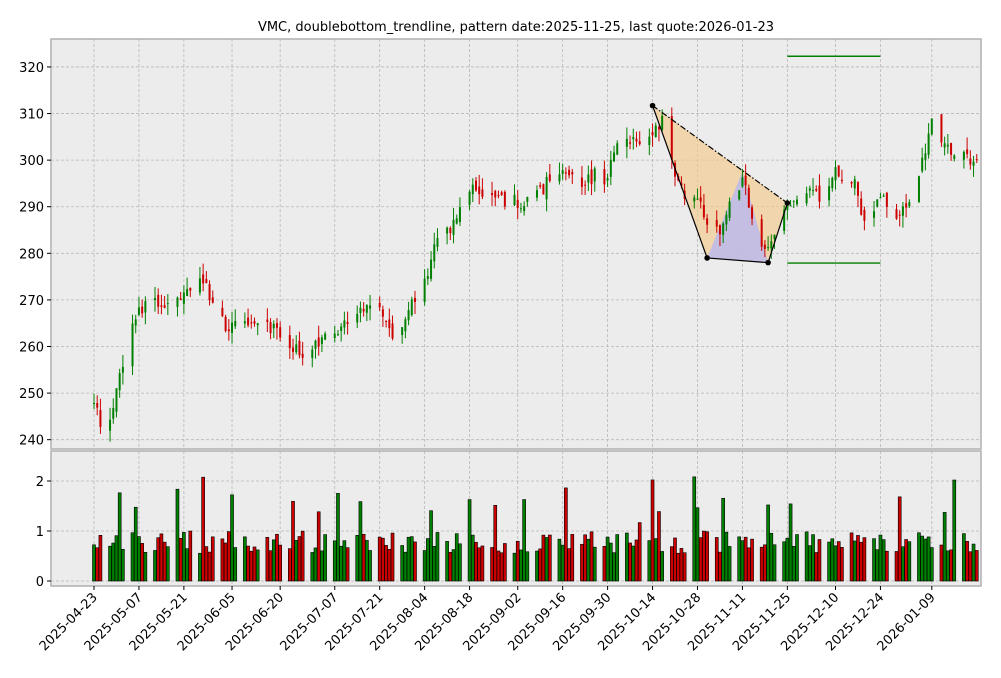 The height and width of the screenshot is (678, 1001). What do you see at coordinates (719, 184) in the screenshot?
I see `pattern-outline` at bounding box center [719, 184].